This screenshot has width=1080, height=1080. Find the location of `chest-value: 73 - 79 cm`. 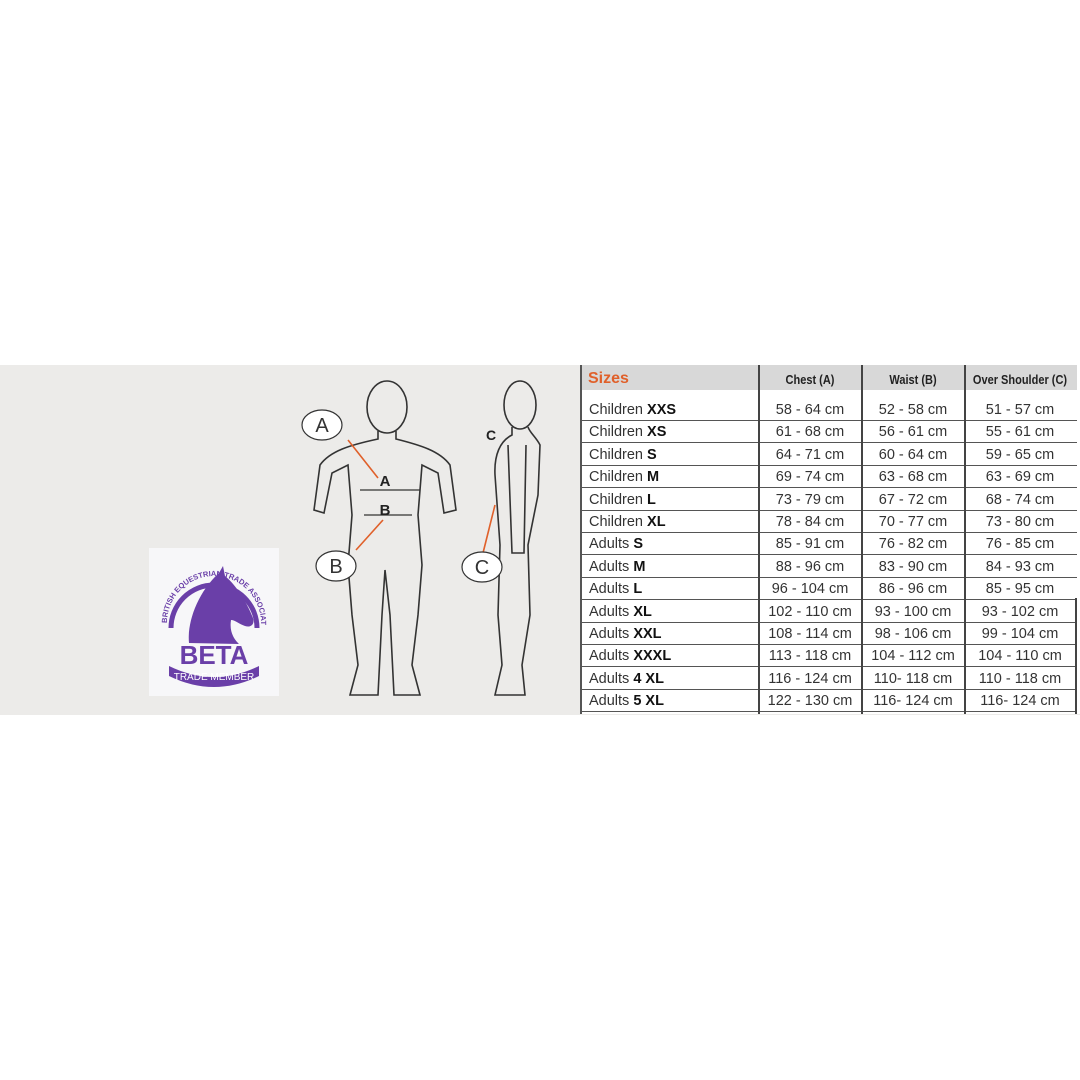

chest-value: 73 - 79 cm is located at coordinates (810, 499).